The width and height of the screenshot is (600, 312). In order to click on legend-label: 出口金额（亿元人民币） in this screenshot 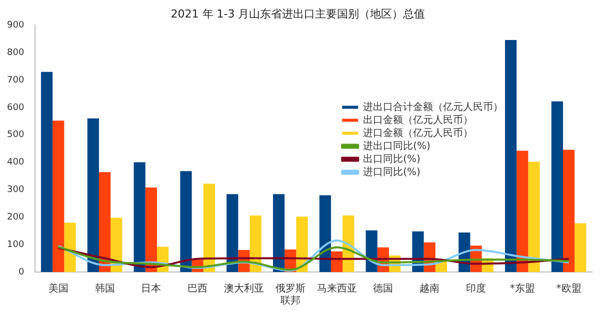, I will do `click(418, 120)`.